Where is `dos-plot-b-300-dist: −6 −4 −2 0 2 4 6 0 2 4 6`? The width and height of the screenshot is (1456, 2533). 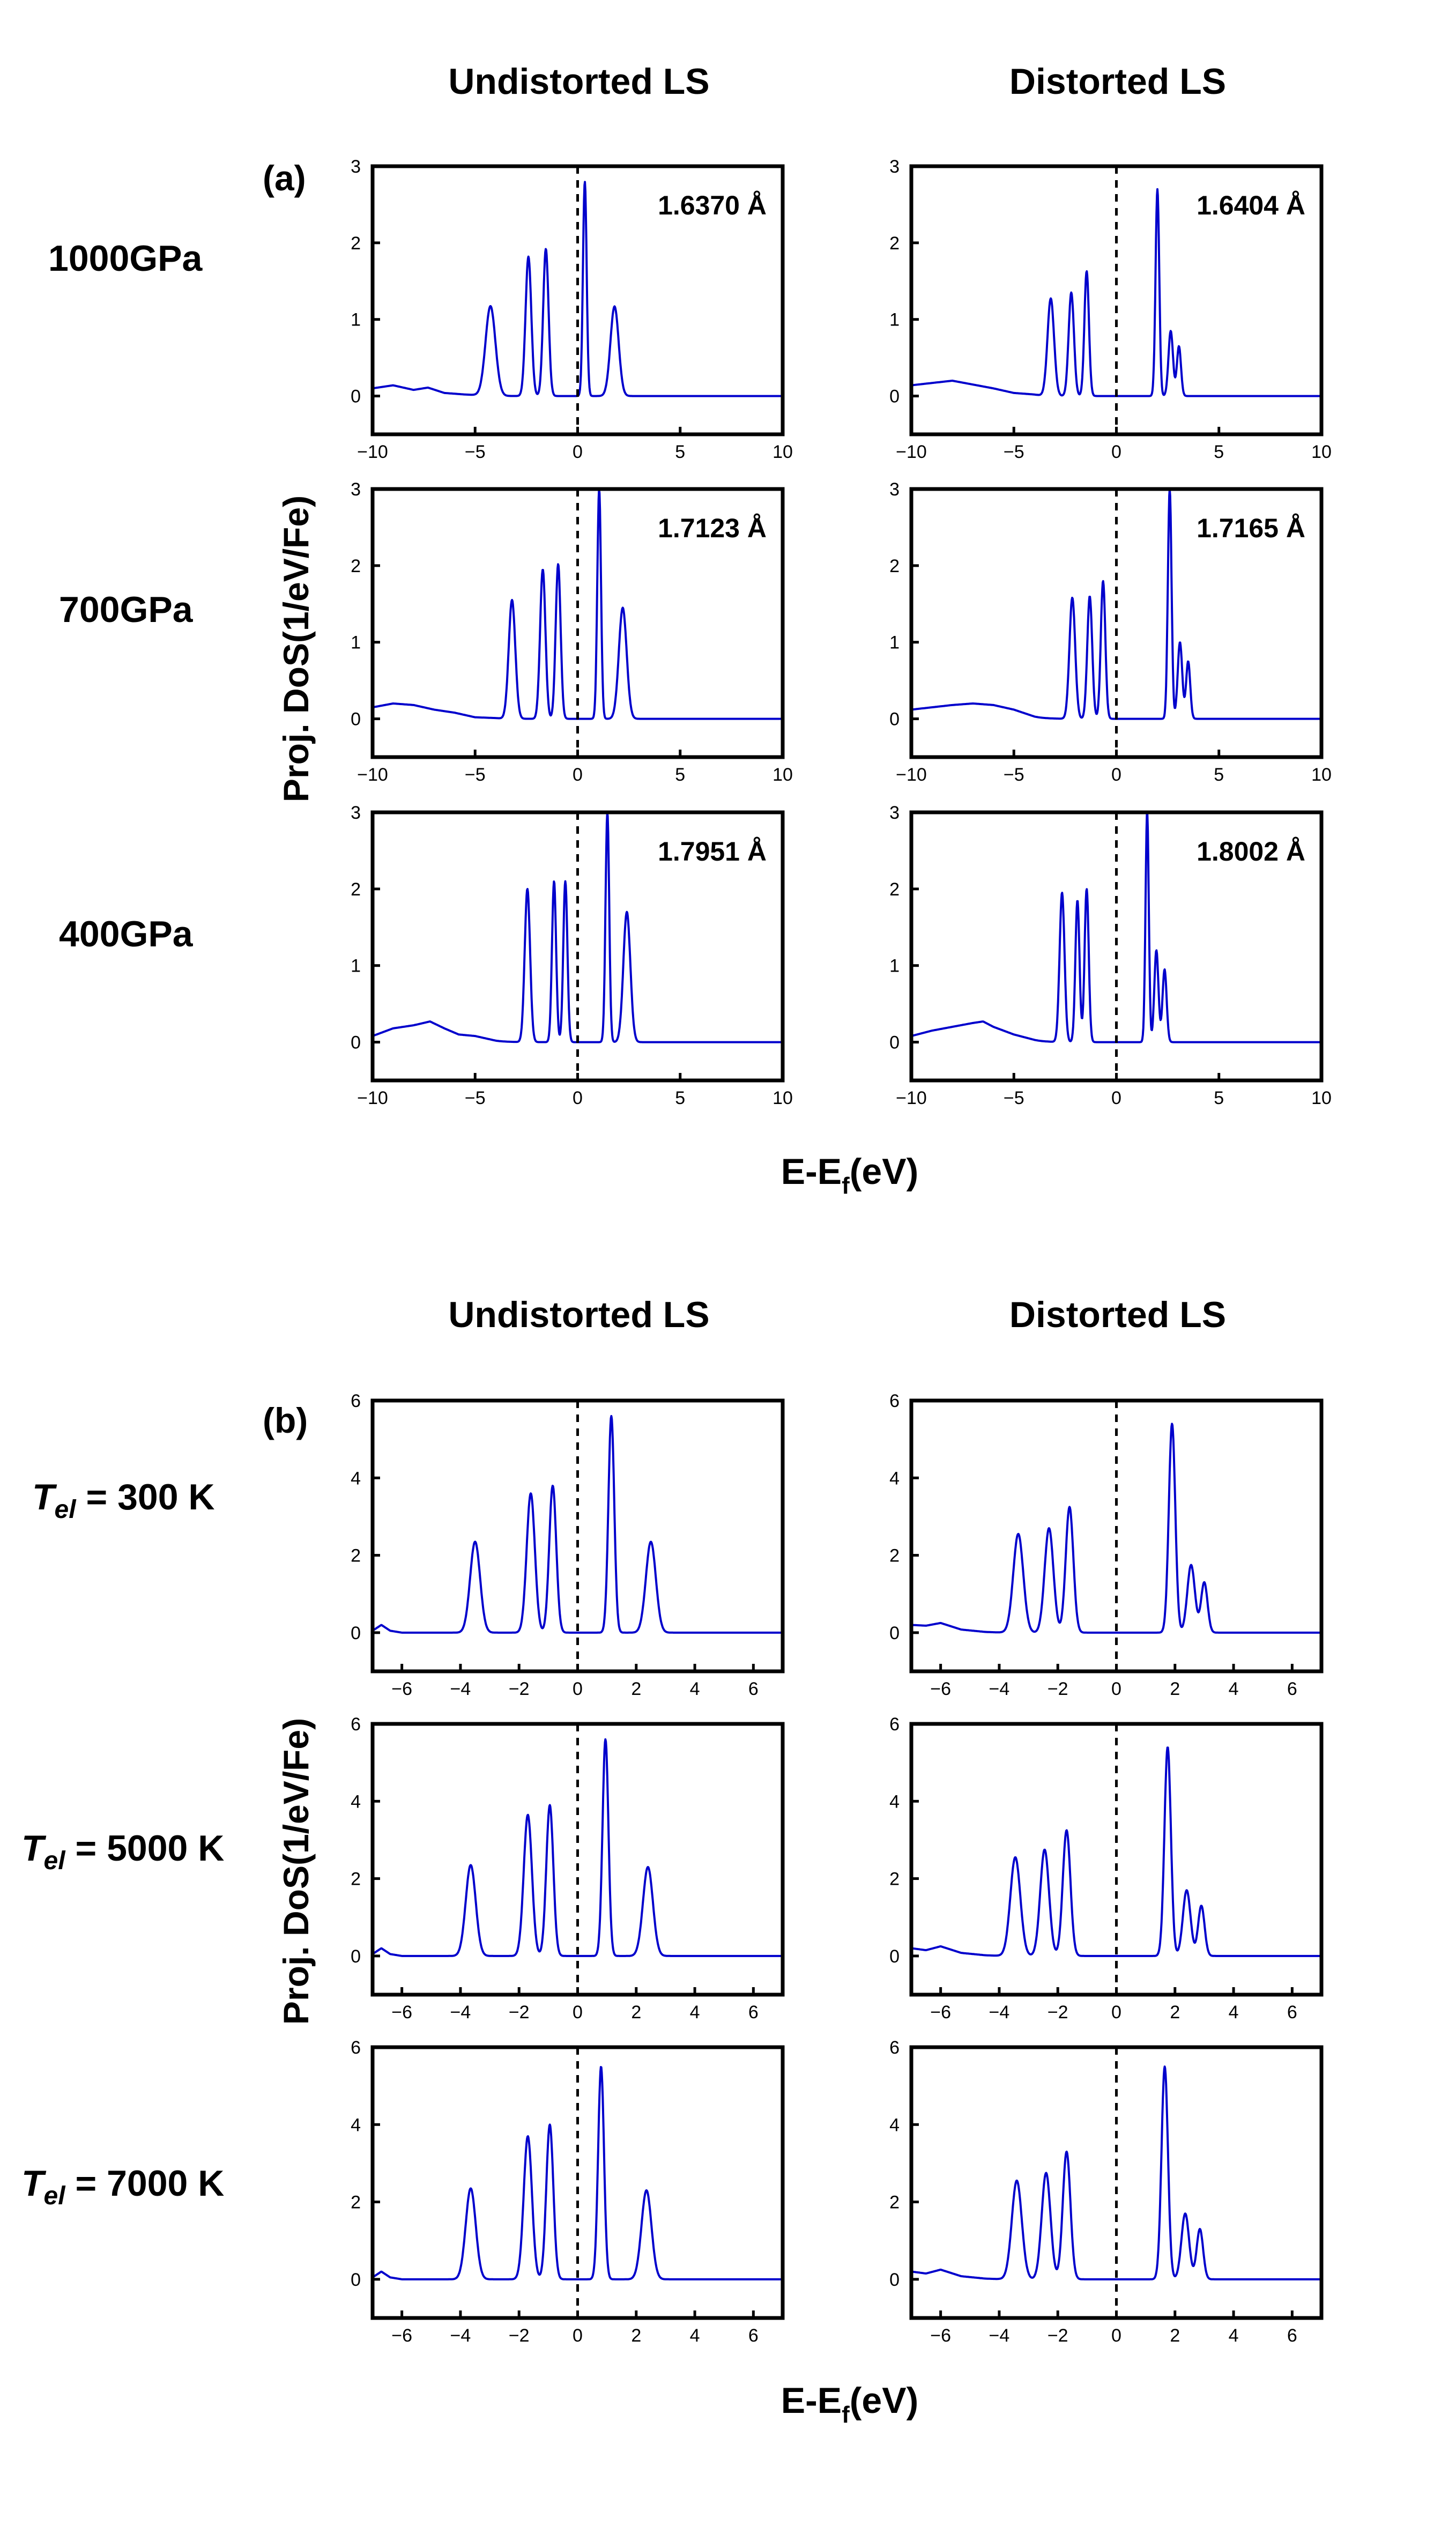
dos-plot-b-300-dist: −6 −4 −2 0 2 4 6 0 2 4 6 is located at coordinates (1106, 1545).